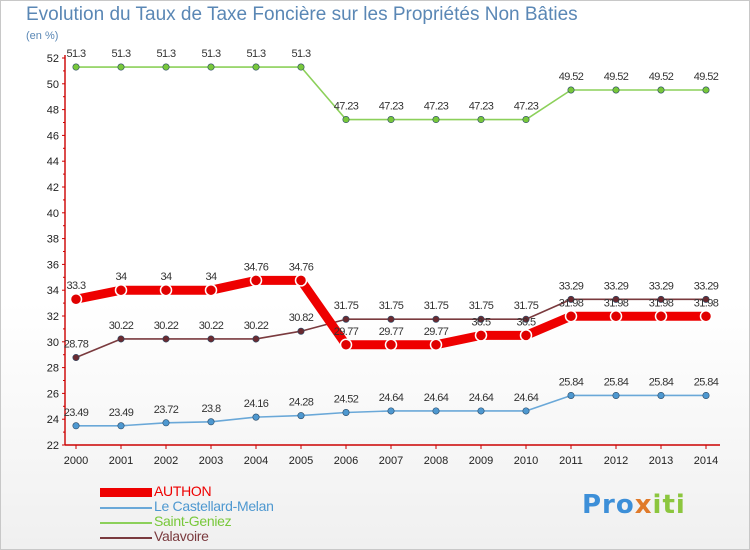 The width and height of the screenshot is (750, 550). Describe the element at coordinates (53, 111) in the screenshot. I see `y-tick-label: 48` at that location.